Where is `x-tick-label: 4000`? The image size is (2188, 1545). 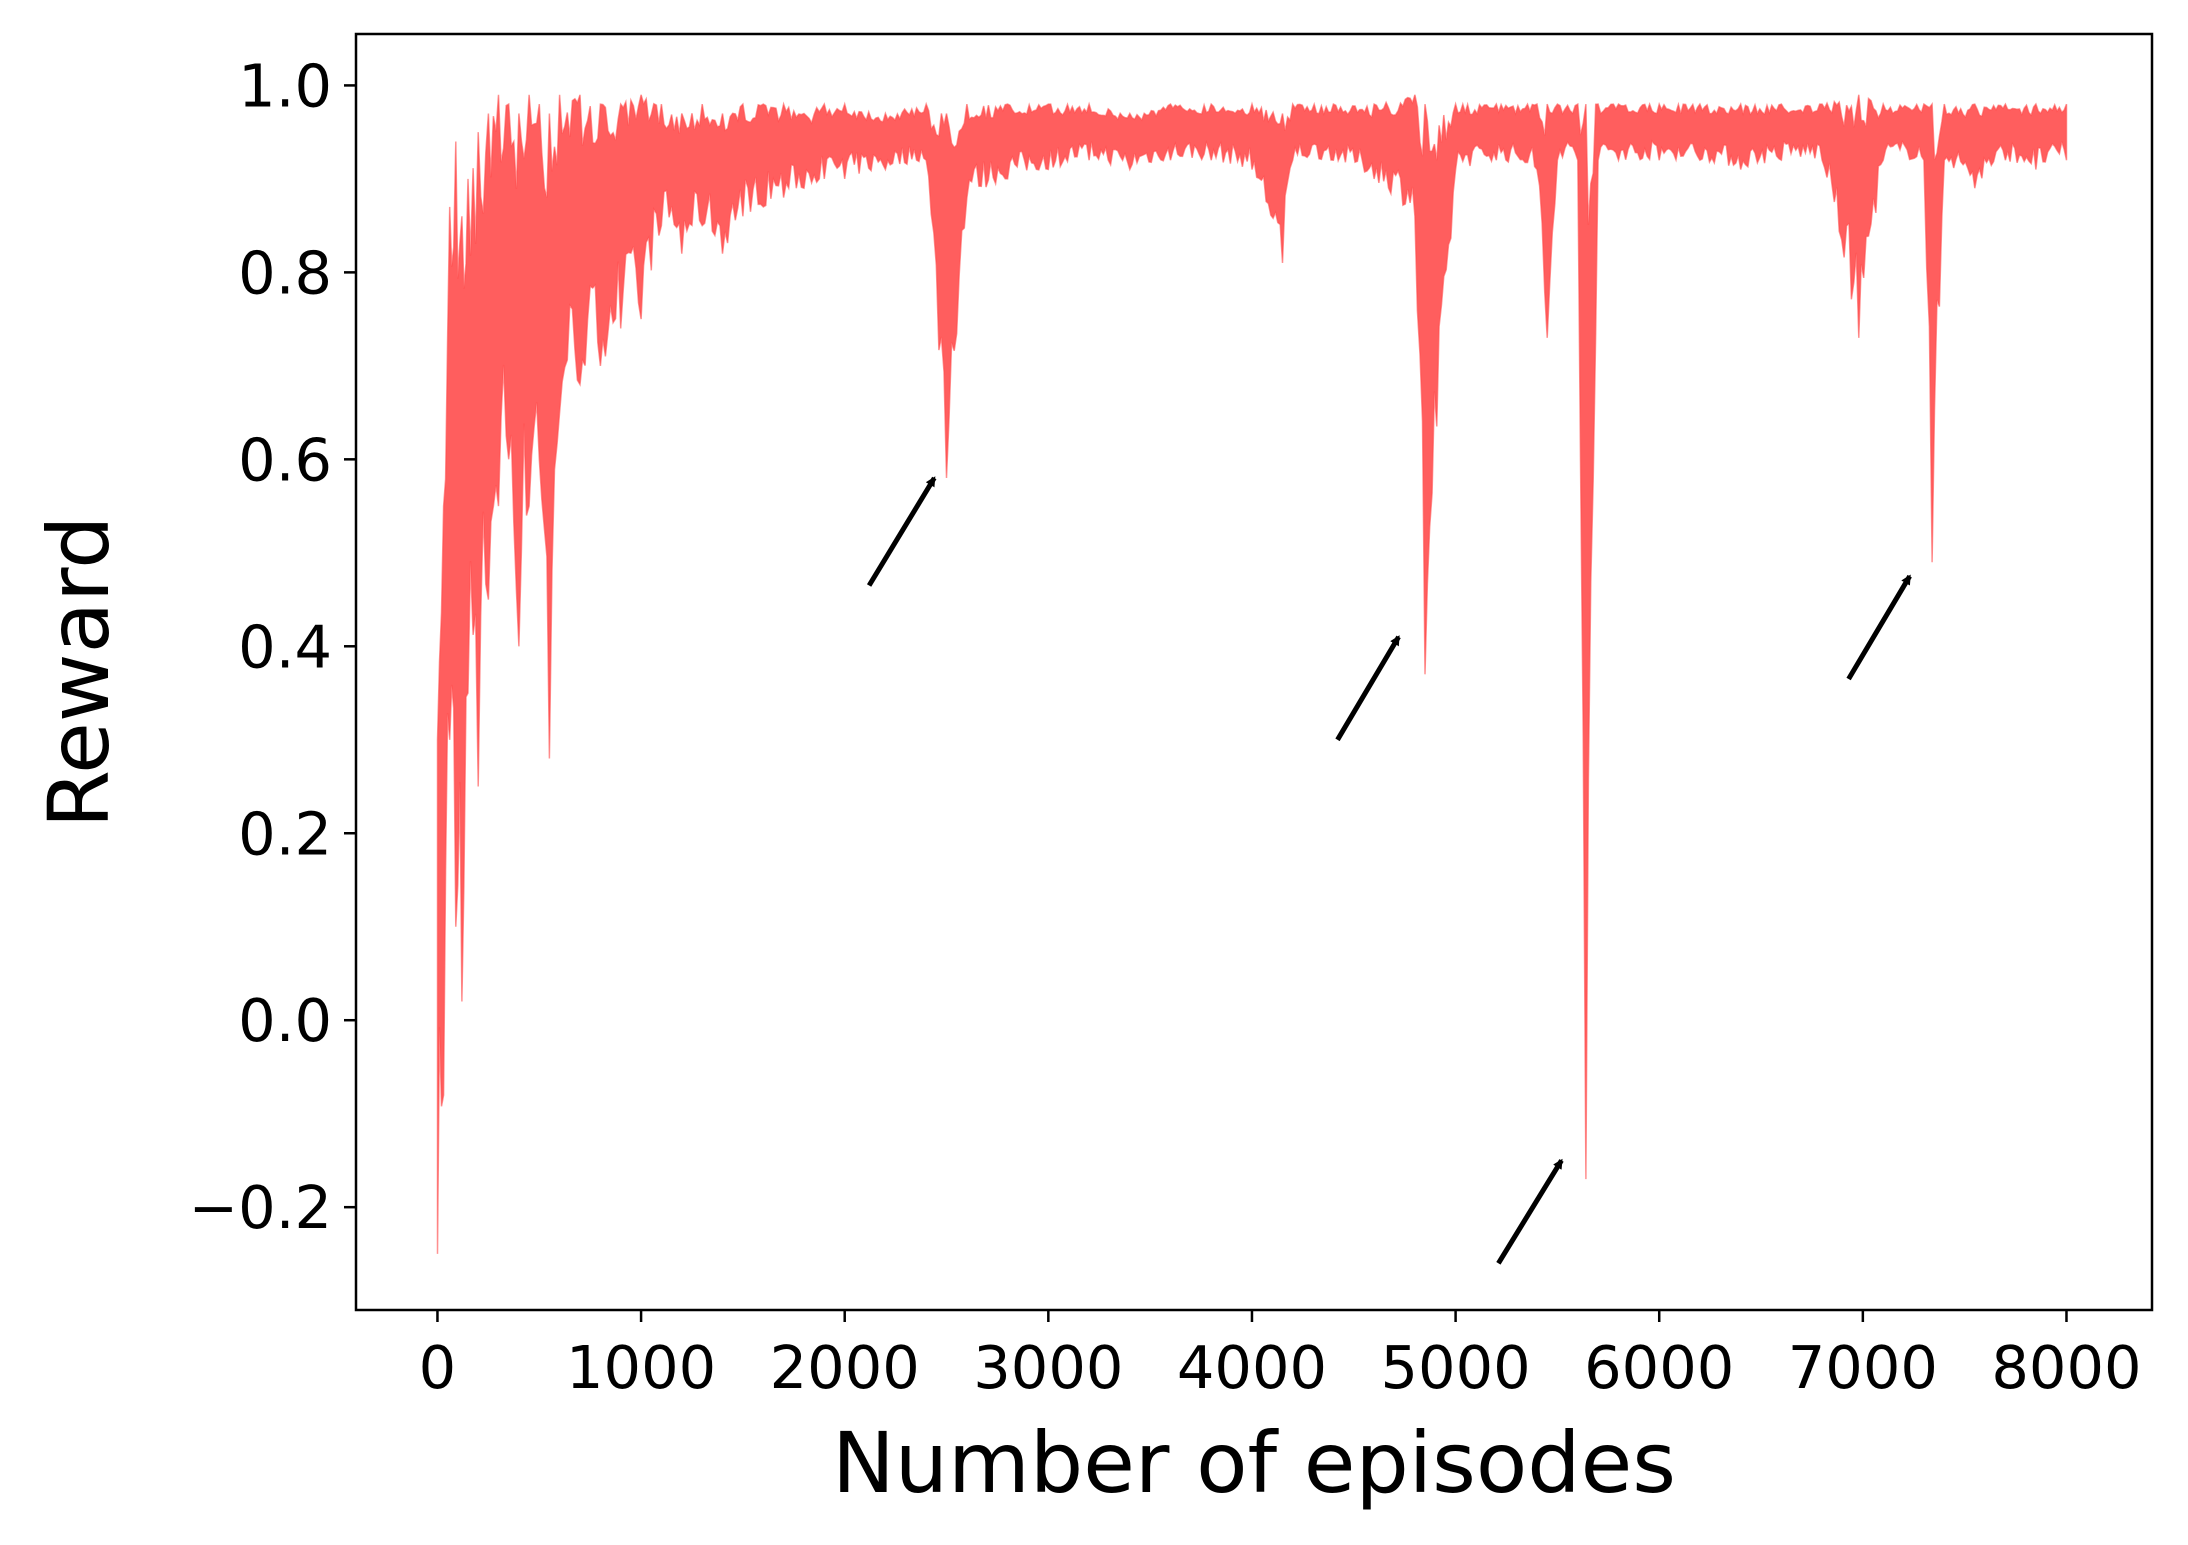 x-tick-label: 4000 is located at coordinates (1252, 1367).